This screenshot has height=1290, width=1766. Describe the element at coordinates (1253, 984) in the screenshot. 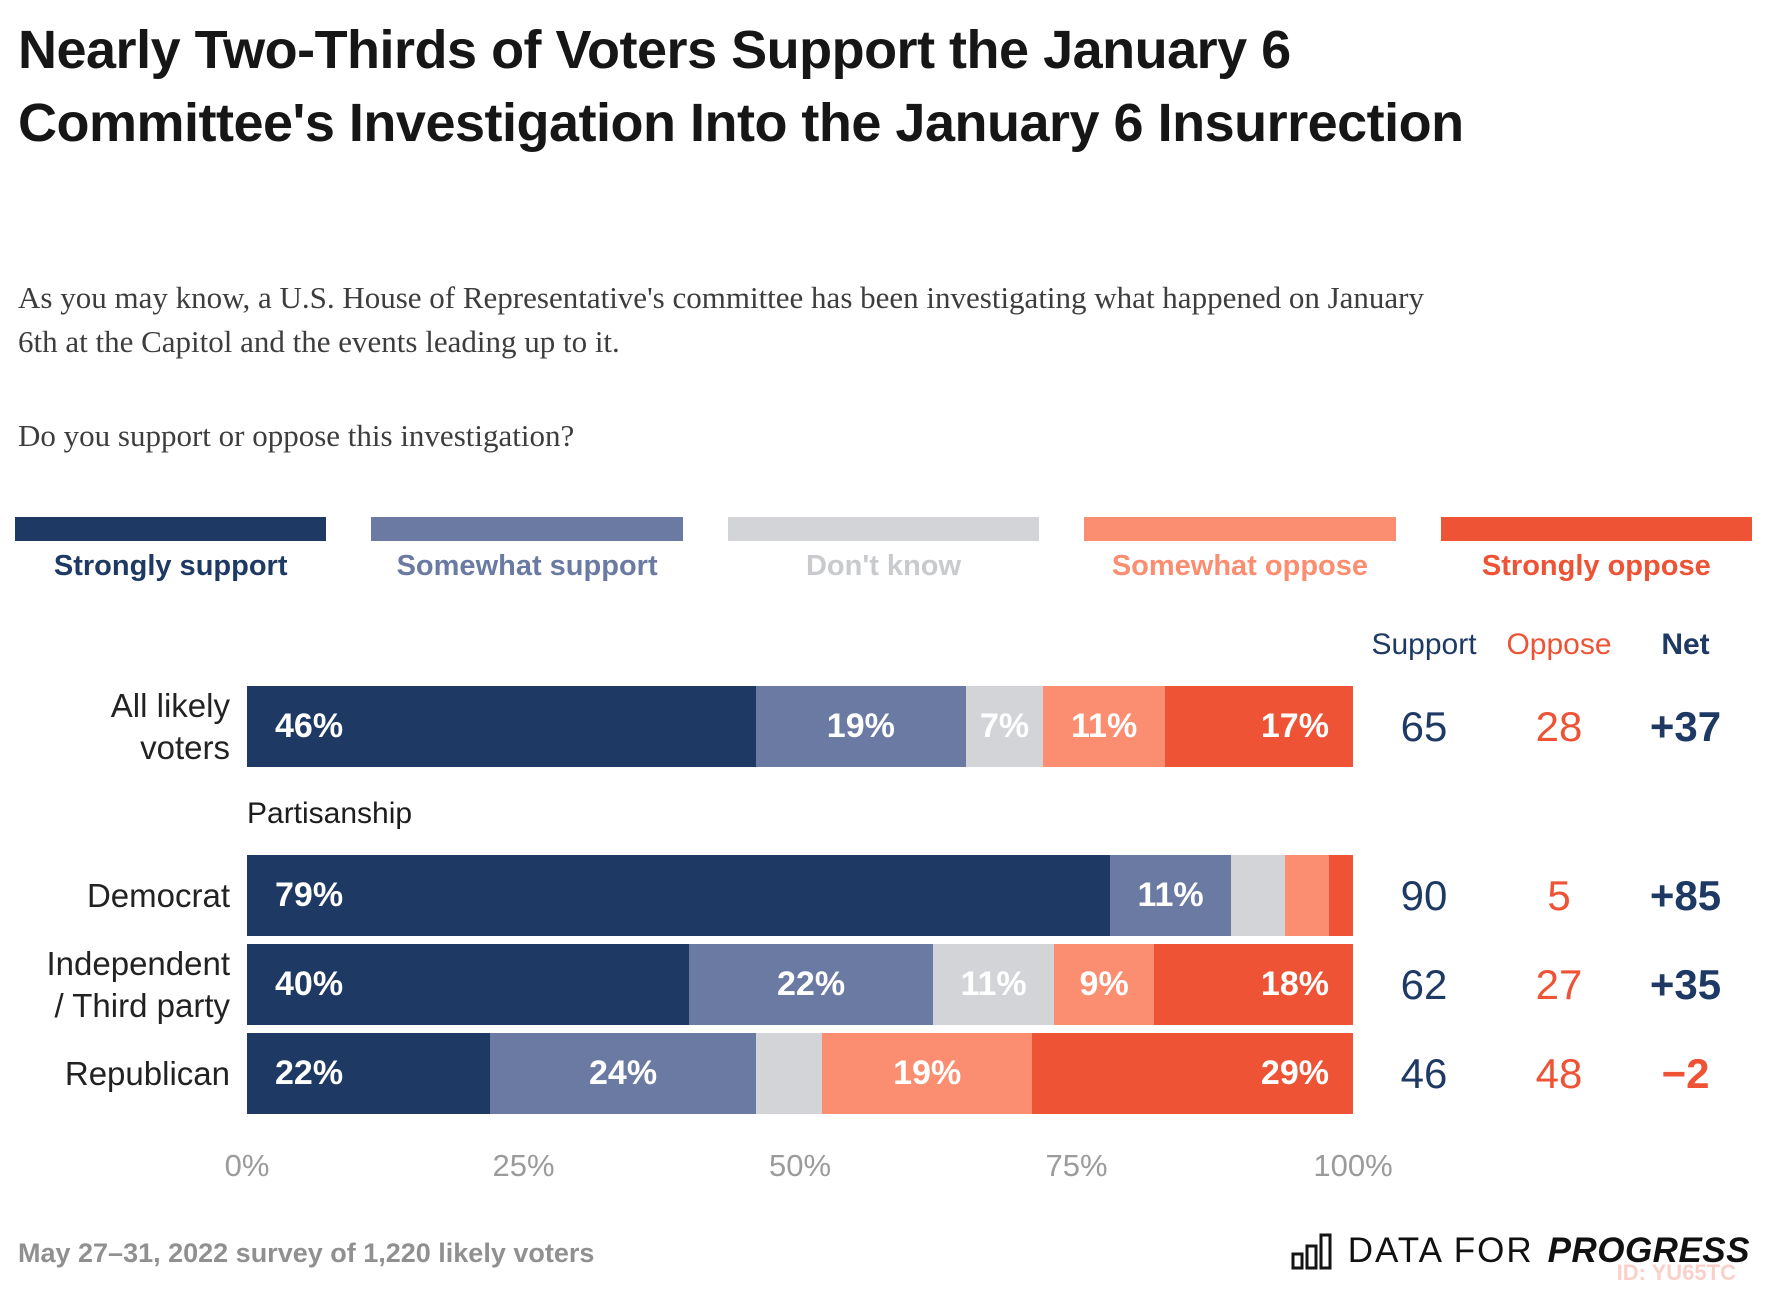

I see `bar-segment: 18%` at that location.